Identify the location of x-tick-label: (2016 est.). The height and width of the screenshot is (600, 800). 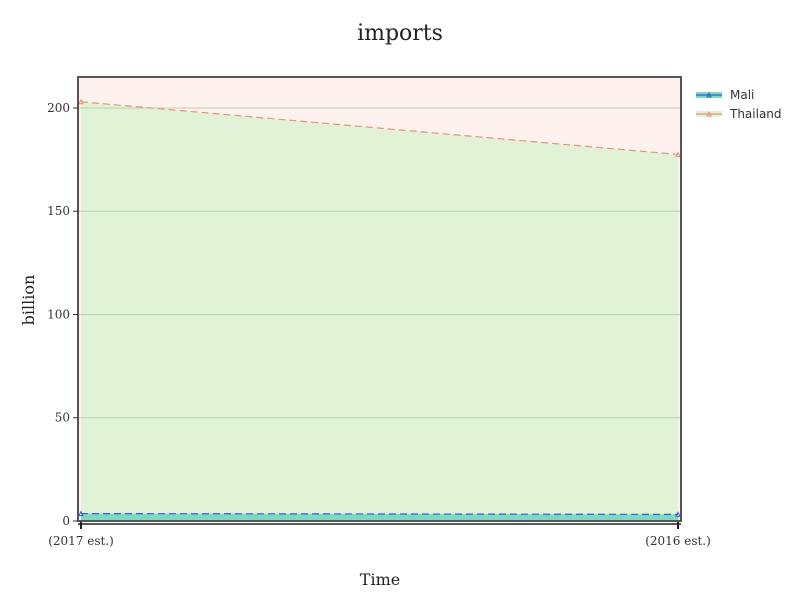
(678, 541).